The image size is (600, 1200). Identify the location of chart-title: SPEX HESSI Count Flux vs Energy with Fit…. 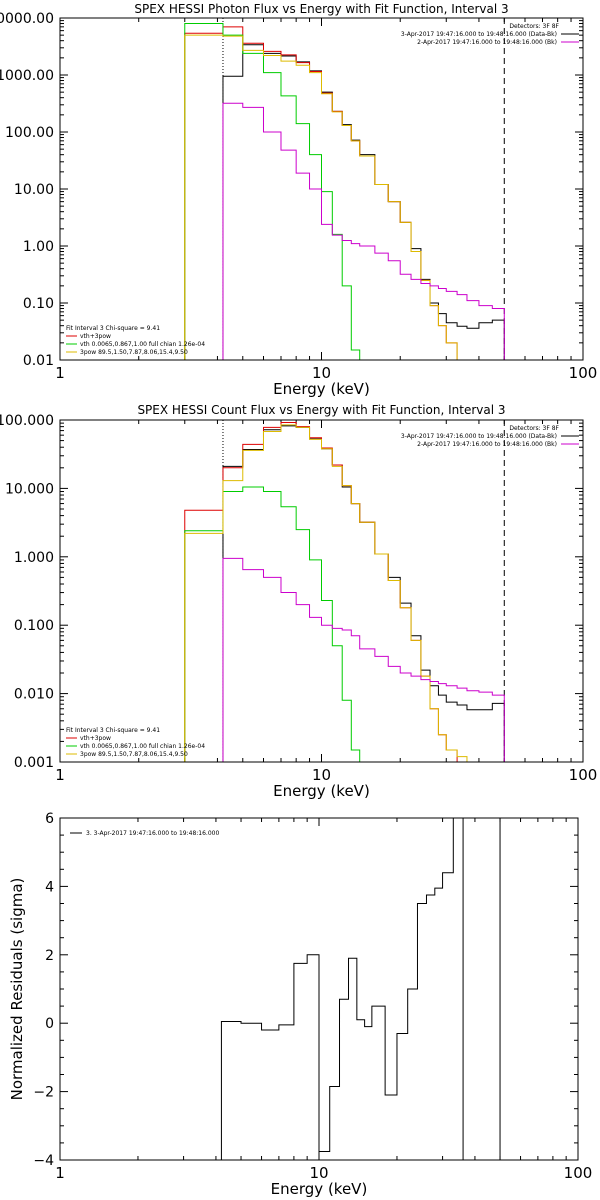
(321, 410).